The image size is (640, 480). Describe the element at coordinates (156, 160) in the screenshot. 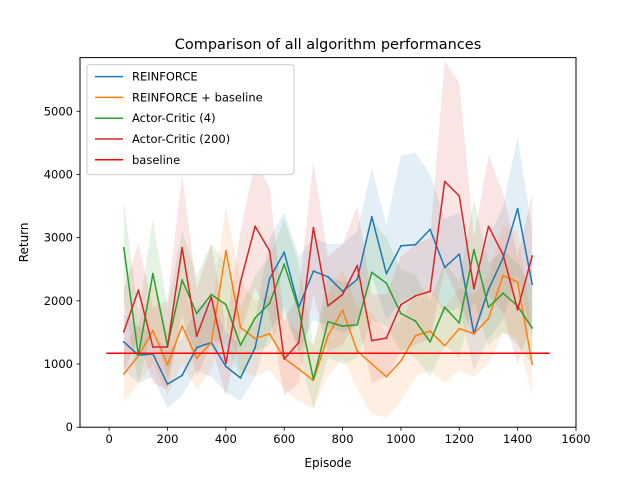

I see `legend-label-4: baseline` at that location.